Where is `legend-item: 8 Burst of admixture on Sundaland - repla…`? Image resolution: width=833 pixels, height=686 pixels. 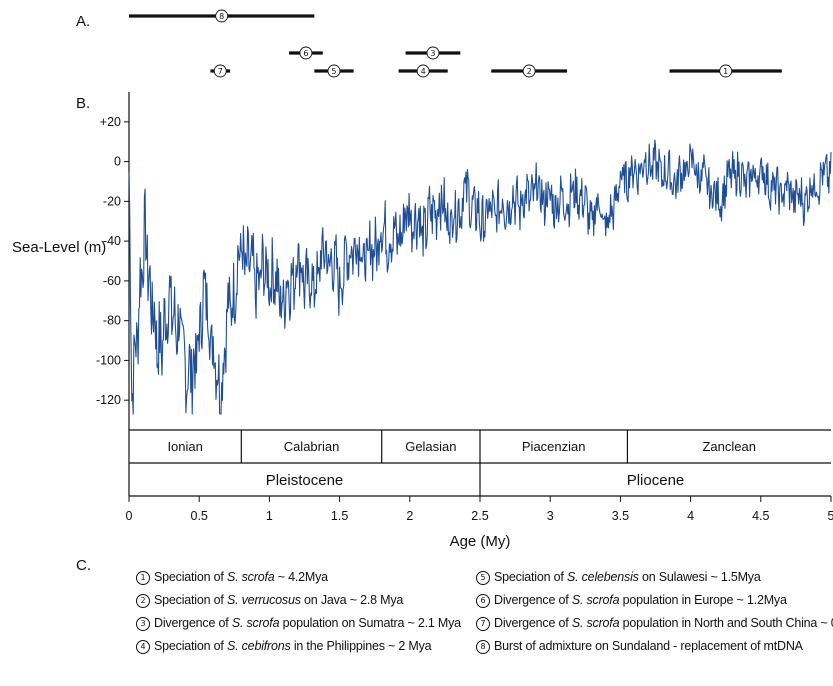 legend-item: 8 Burst of admixture on Sundaland - repla… is located at coordinates (639, 646).